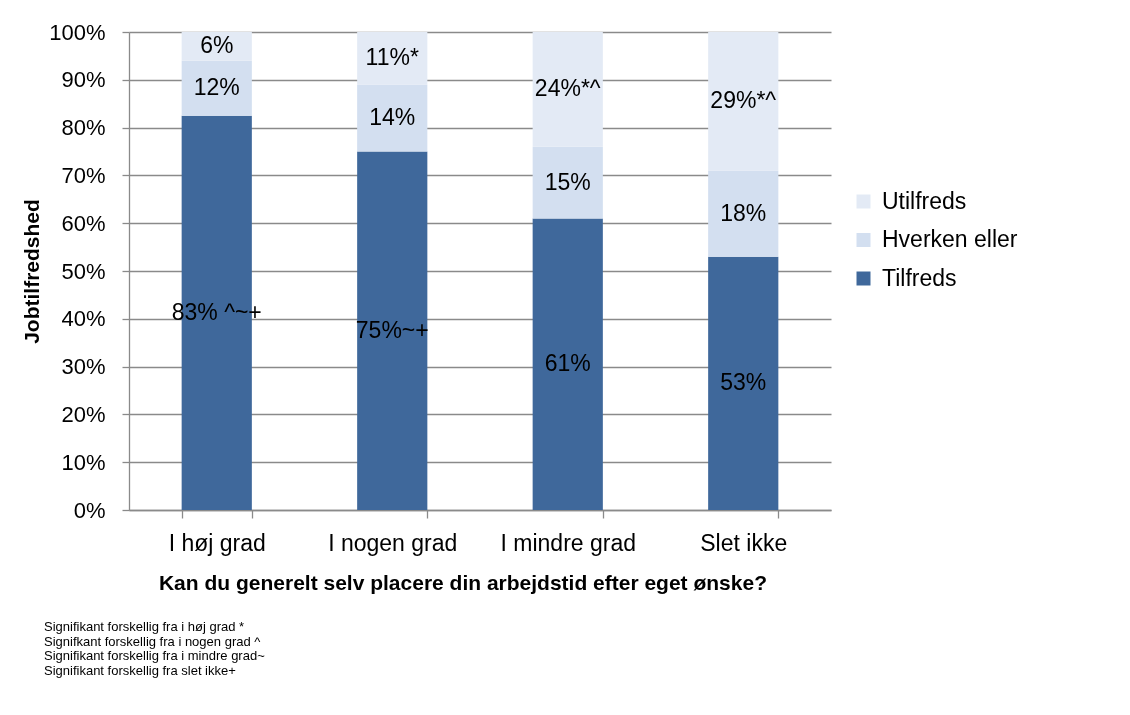 Image resolution: width=1130 pixels, height=715 pixels. What do you see at coordinates (83, 80) in the screenshot?
I see `y-tick-label: 90%` at bounding box center [83, 80].